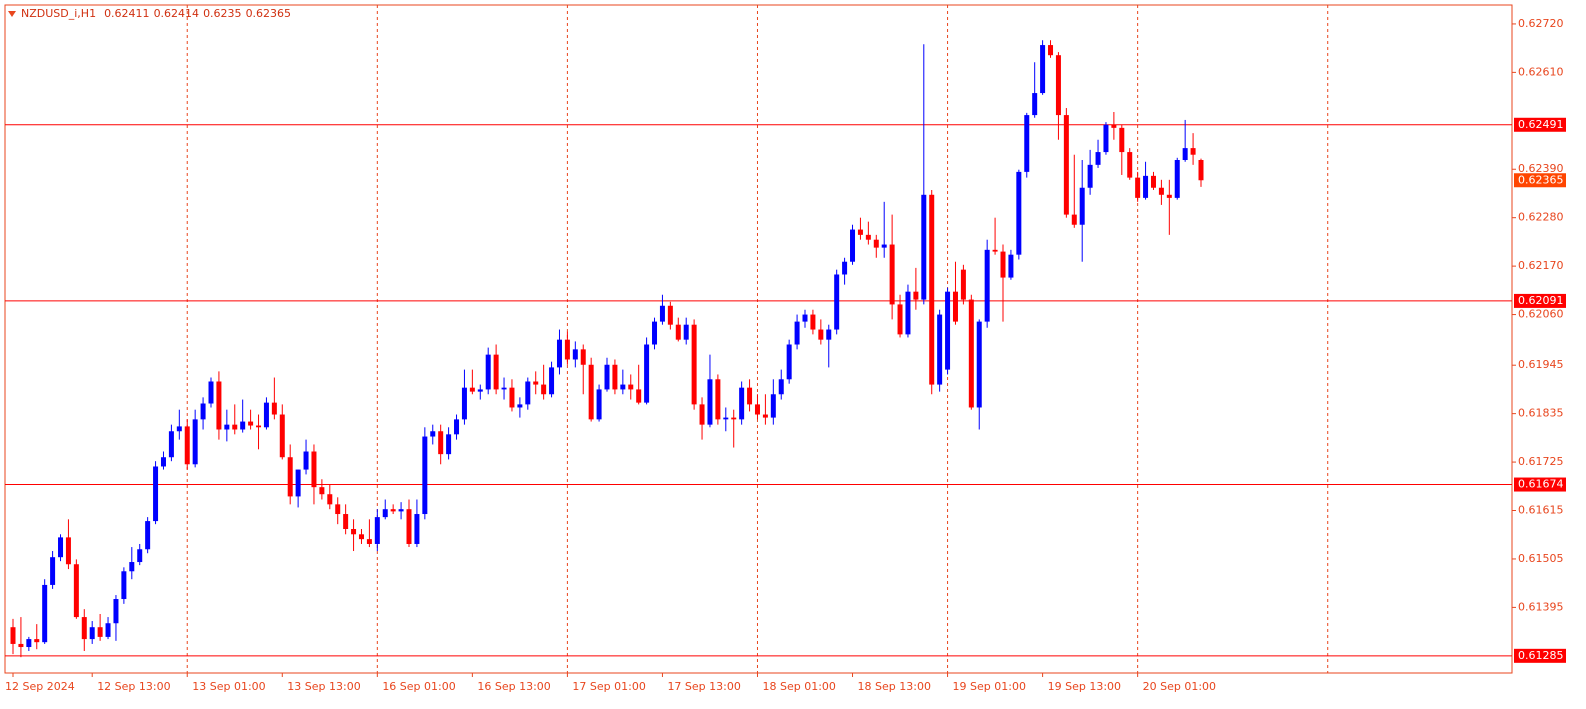 The image size is (1586, 709). Describe the element at coordinates (1540, 484) in the screenshot. I see `level-label-box` at that location.